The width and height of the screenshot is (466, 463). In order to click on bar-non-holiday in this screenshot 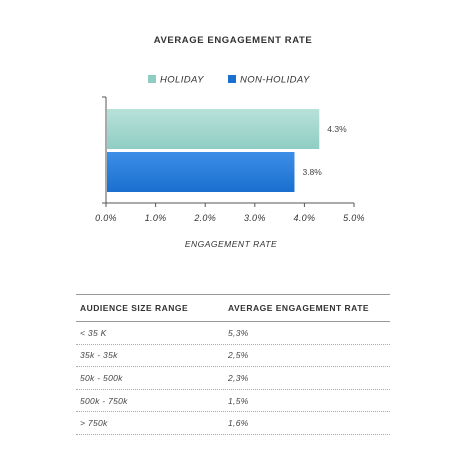, I will do `click(201, 172)`.